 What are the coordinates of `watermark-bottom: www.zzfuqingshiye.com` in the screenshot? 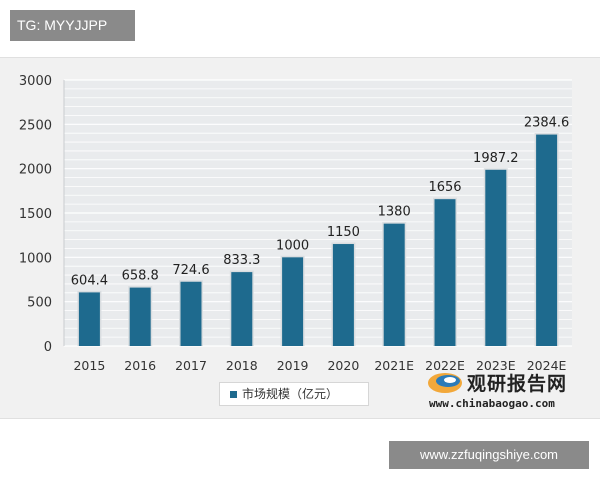 It's located at (489, 455).